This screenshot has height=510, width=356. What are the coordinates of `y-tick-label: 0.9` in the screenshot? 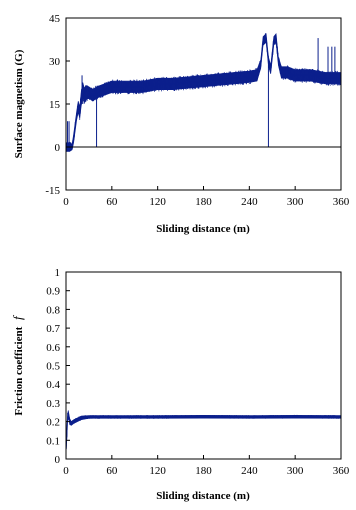 It's located at (53, 292).